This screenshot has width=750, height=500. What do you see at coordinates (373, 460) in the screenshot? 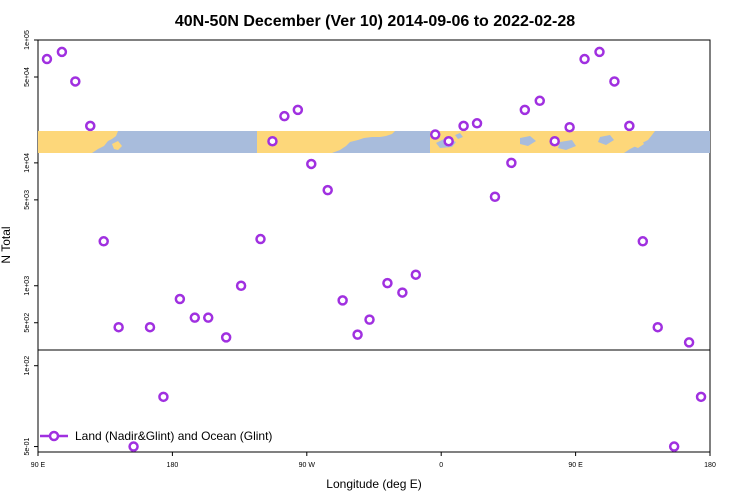
I see `x-axis: 90 E 180 90 W 0 90 E 180` at bounding box center [373, 460].